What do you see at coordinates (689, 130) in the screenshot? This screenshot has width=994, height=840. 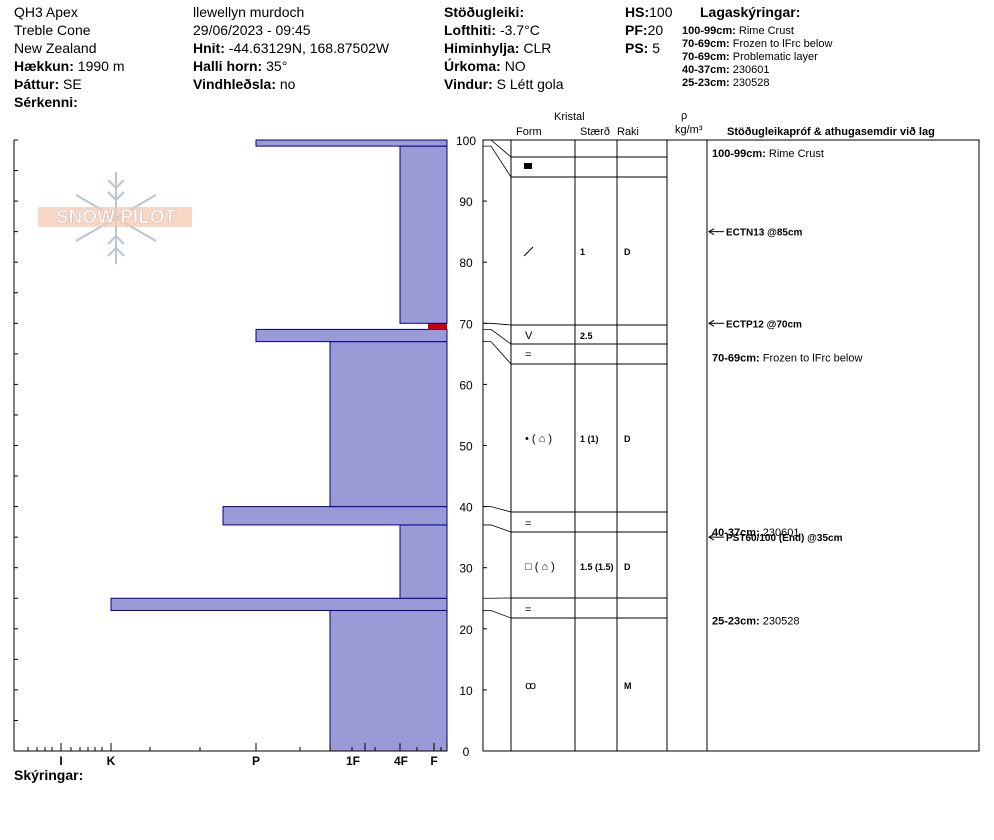 I see `density-unit: kg/m³` at bounding box center [689, 130].